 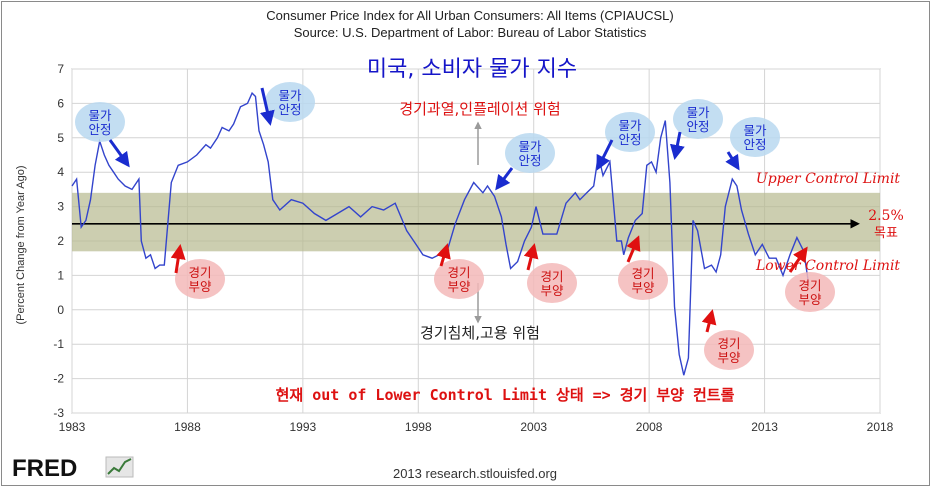 What do you see at coordinates (418, 427) in the screenshot?
I see `x-tick-label: 1998` at bounding box center [418, 427].